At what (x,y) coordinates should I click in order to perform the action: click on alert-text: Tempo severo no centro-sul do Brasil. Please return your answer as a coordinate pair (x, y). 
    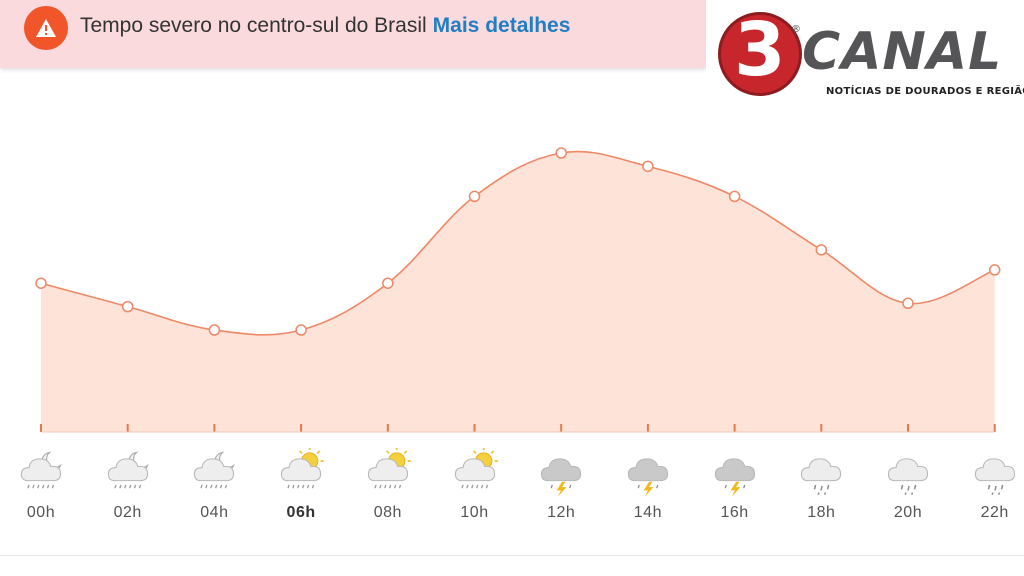
    Looking at the image, I should click on (253, 25).